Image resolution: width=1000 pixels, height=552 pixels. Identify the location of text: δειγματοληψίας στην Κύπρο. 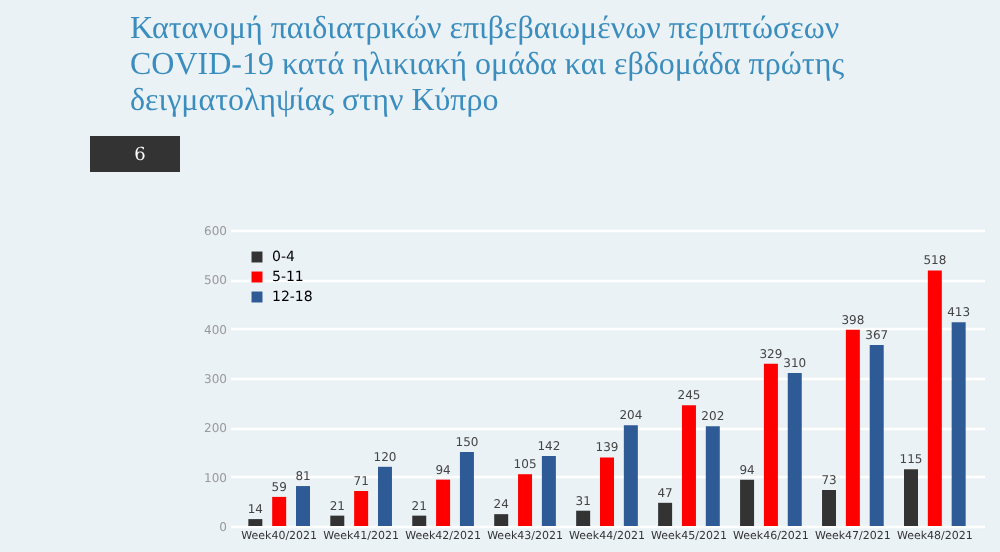
(314, 101).